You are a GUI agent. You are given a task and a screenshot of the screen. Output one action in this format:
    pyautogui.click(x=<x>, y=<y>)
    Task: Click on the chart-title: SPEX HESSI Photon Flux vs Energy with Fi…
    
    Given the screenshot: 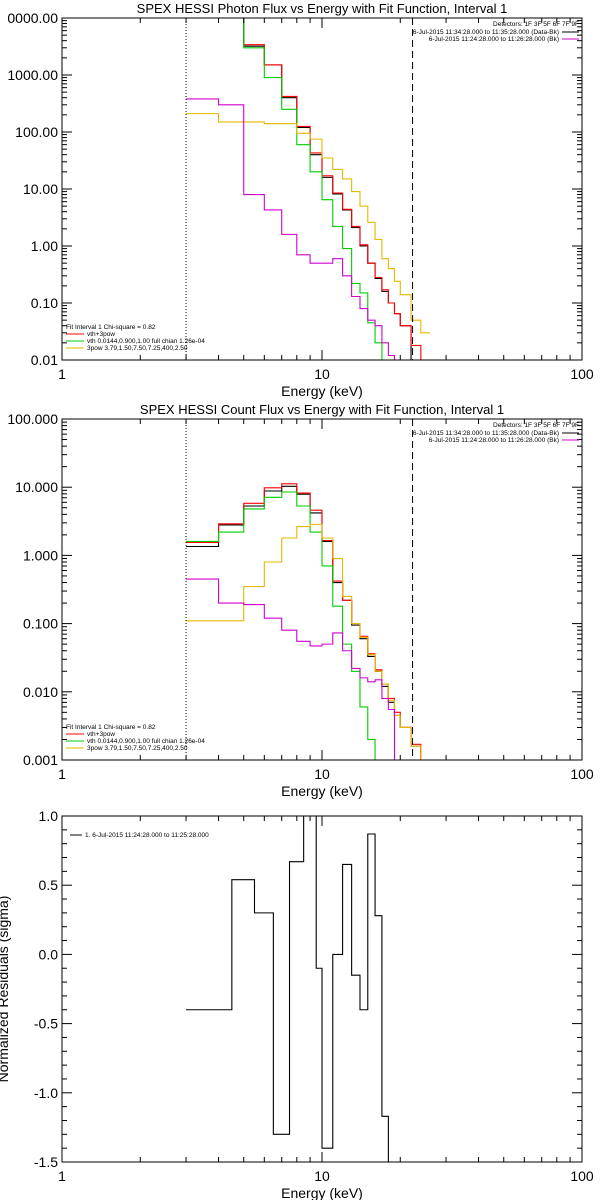 What is the action you would take?
    pyautogui.click(x=322, y=8)
    